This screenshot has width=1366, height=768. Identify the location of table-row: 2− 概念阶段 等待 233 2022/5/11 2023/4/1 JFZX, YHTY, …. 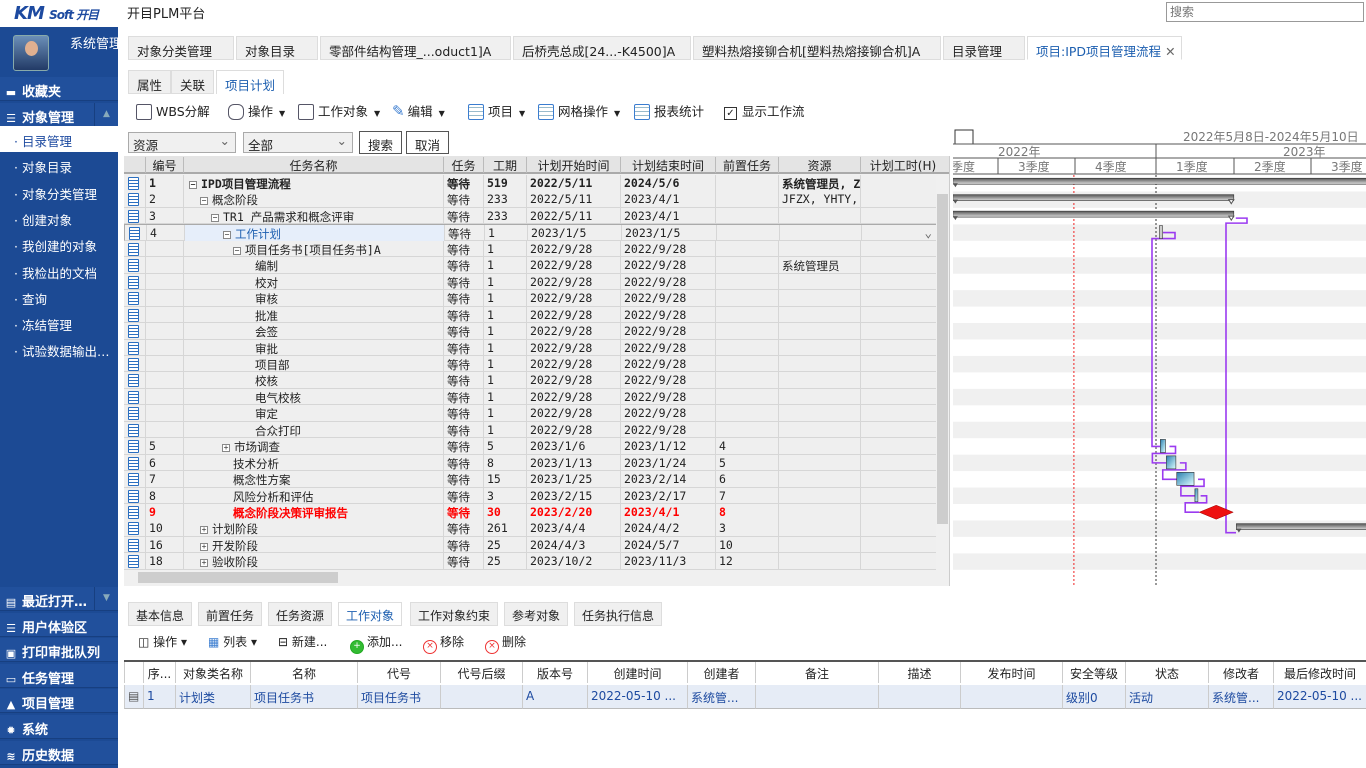
(531, 199).